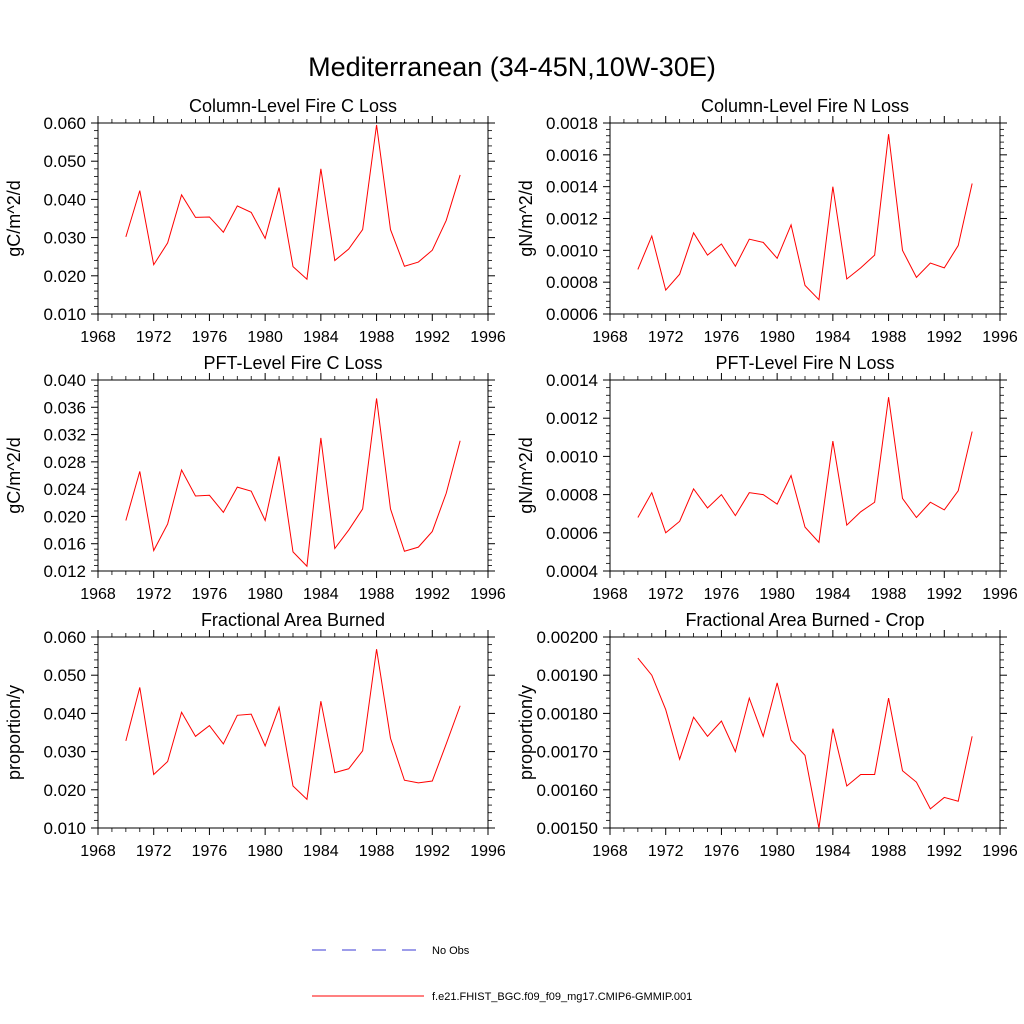 This screenshot has width=1024, height=1024. Describe the element at coordinates (293, 620) in the screenshot. I see `chart-title: Fractional Area Burned` at that location.